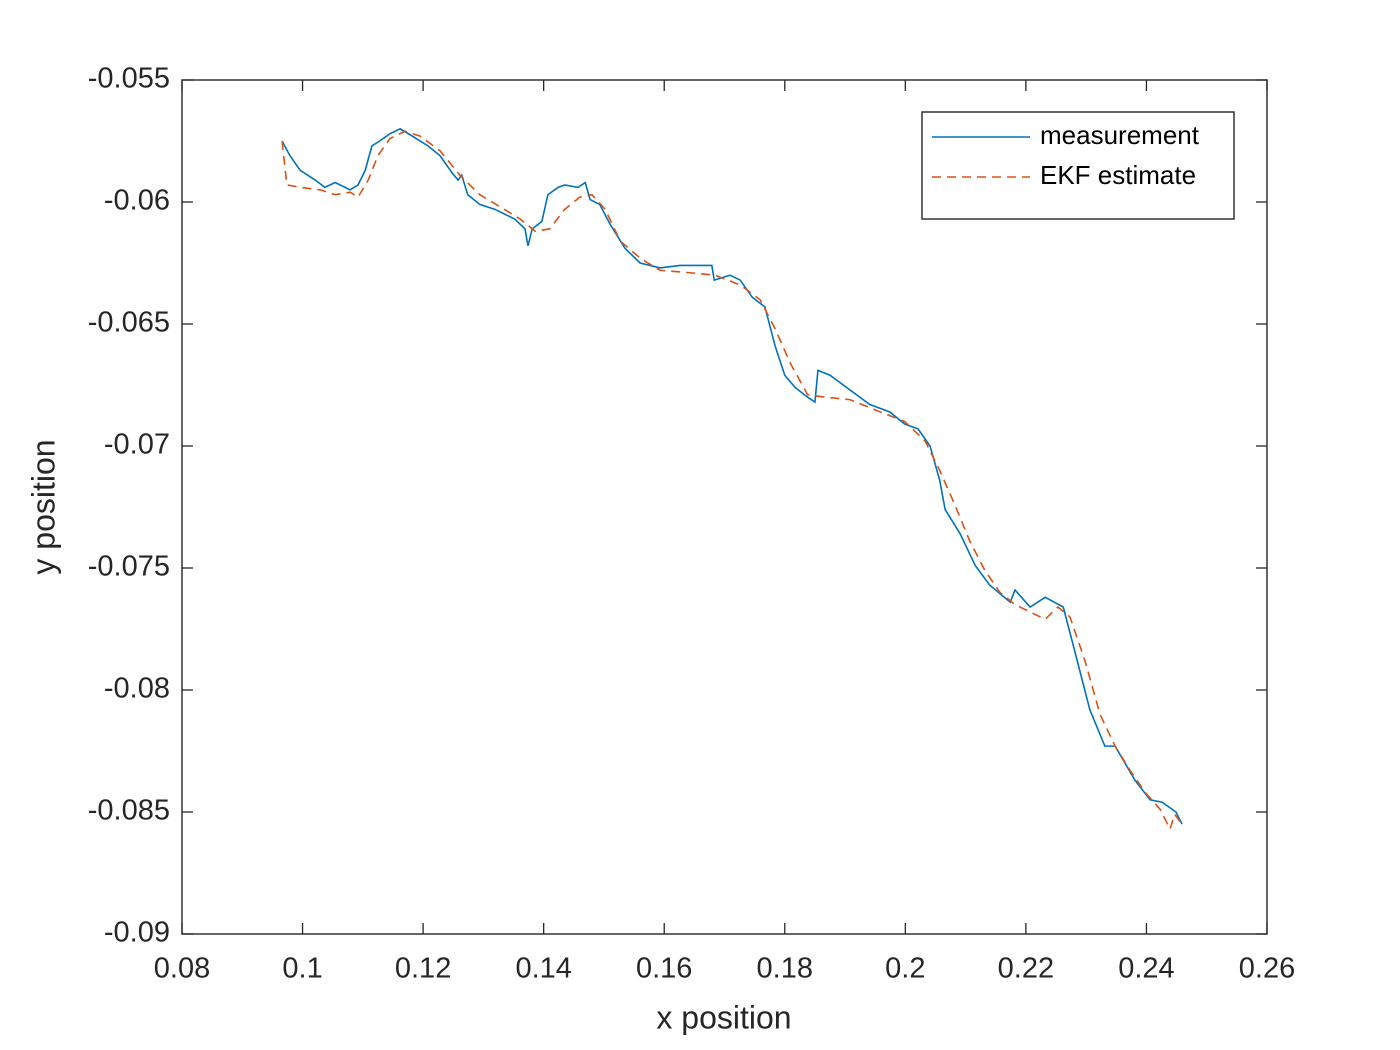  What do you see at coordinates (1267, 969) in the screenshot?
I see `x-tick-label: 0.26` at bounding box center [1267, 969].